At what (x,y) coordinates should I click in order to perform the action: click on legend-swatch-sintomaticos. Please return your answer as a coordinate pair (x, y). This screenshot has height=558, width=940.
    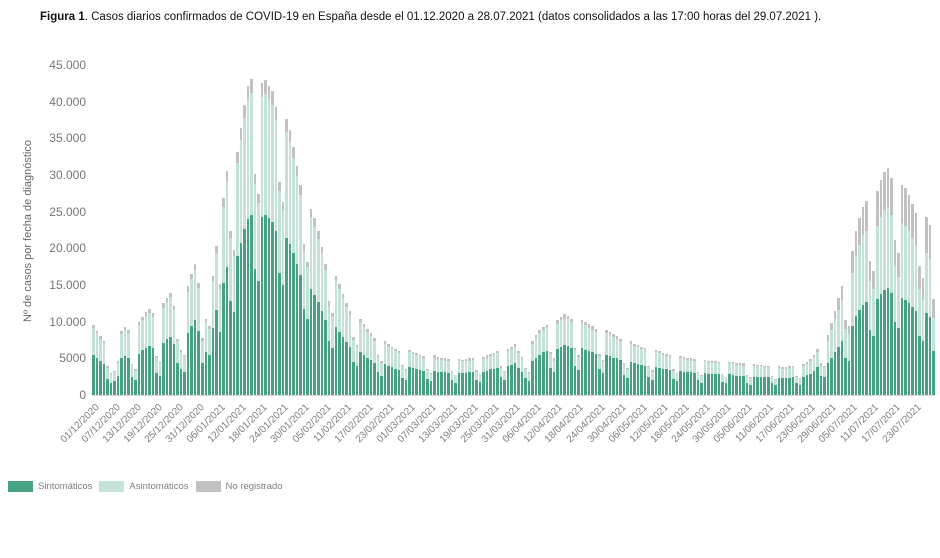
    Looking at the image, I should click on (20, 486).